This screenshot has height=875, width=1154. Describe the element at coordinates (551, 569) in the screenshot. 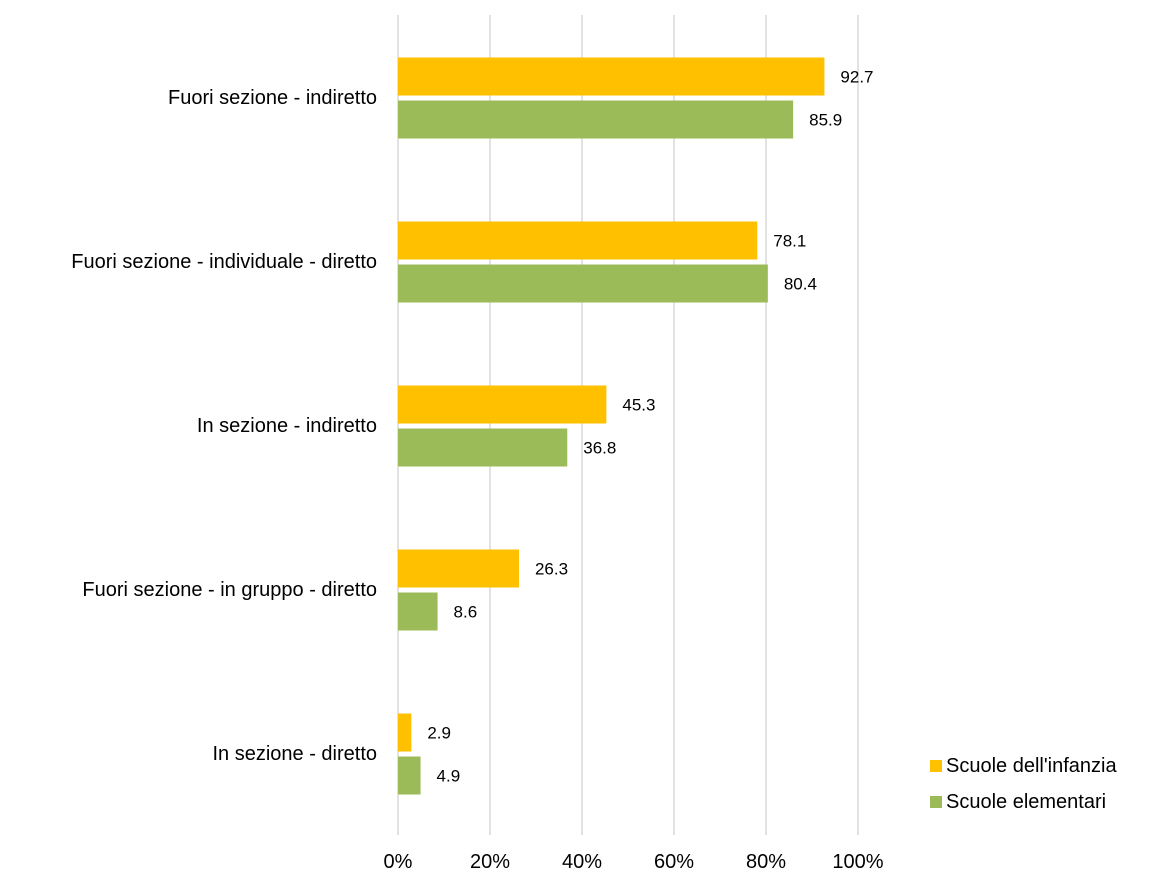

I see `data-label: 26.3` at that location.